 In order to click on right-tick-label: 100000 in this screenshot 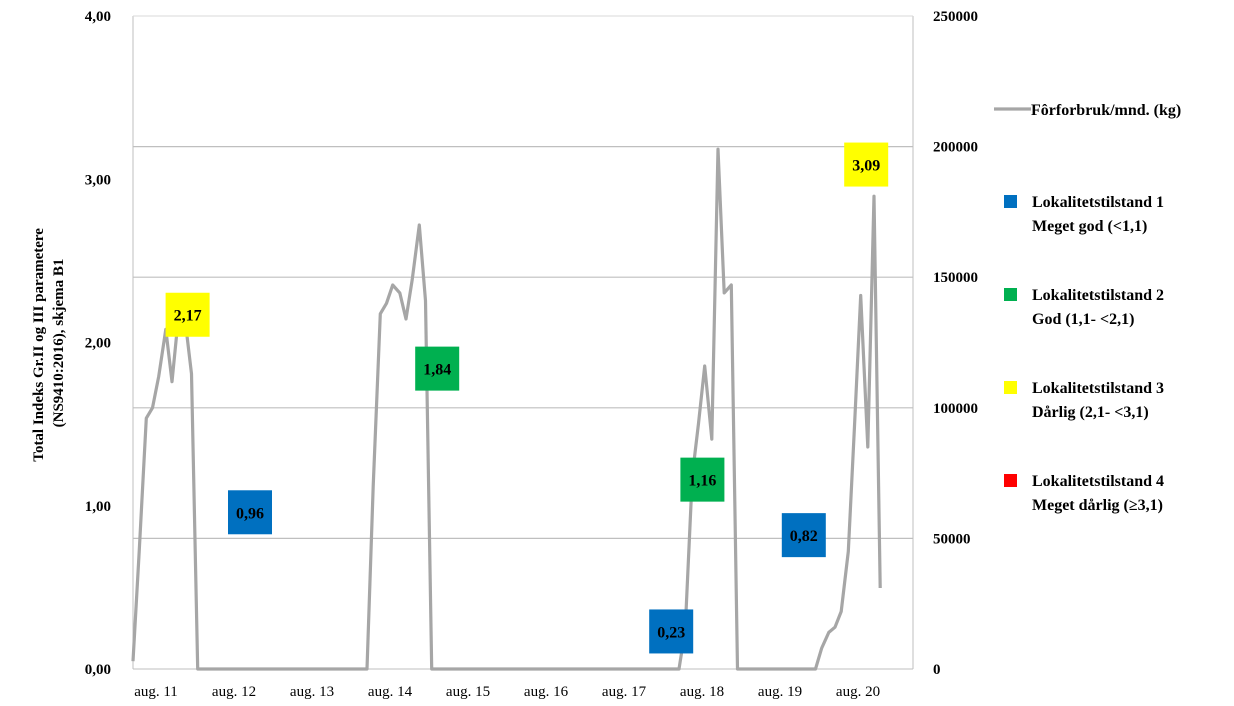, I will do `click(955, 409)`.